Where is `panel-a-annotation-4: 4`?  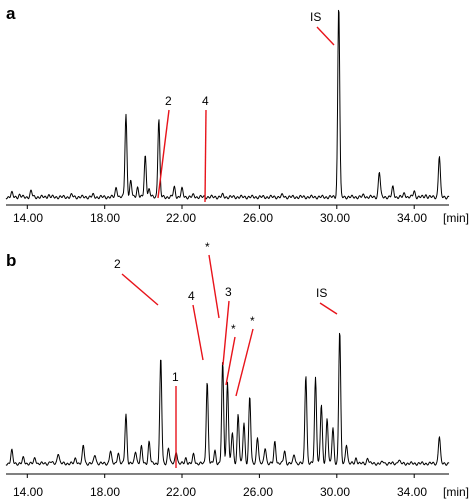
panel-a-annotation-4: 4 is located at coordinates (205, 101).